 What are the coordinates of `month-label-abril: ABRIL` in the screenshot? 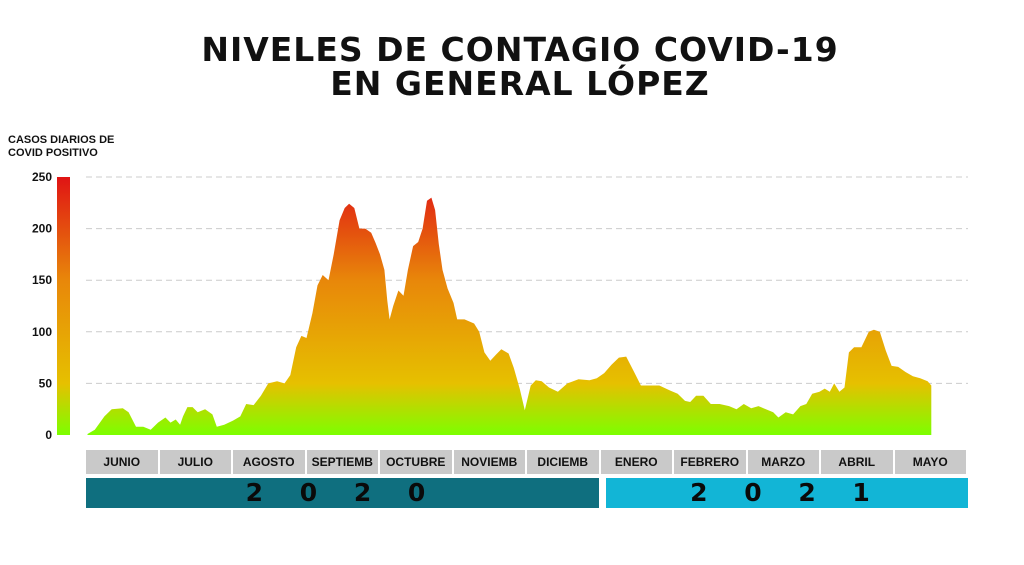 It's located at (858, 462).